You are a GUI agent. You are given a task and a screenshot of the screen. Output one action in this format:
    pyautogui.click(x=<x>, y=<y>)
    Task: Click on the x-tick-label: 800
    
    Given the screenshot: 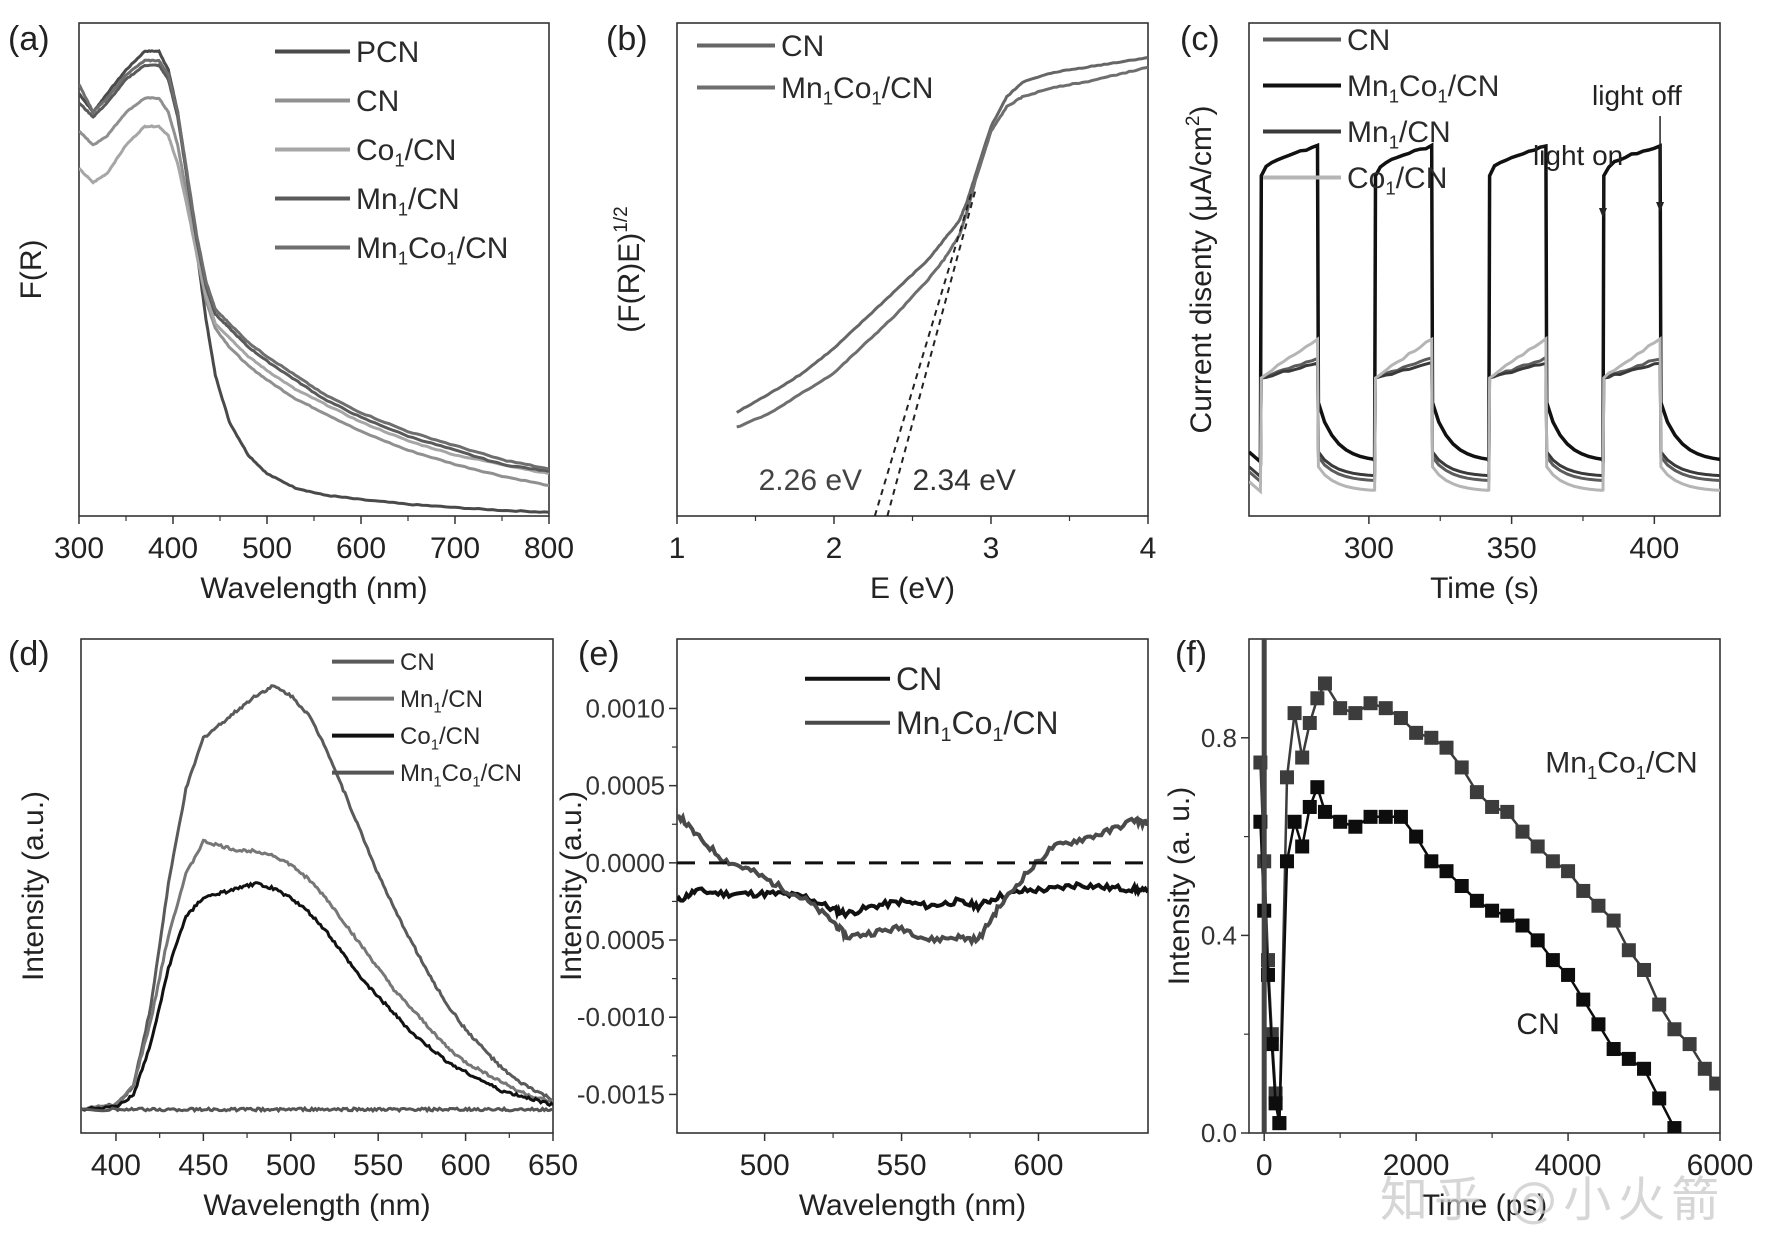 What is the action you would take?
    pyautogui.click(x=549, y=548)
    